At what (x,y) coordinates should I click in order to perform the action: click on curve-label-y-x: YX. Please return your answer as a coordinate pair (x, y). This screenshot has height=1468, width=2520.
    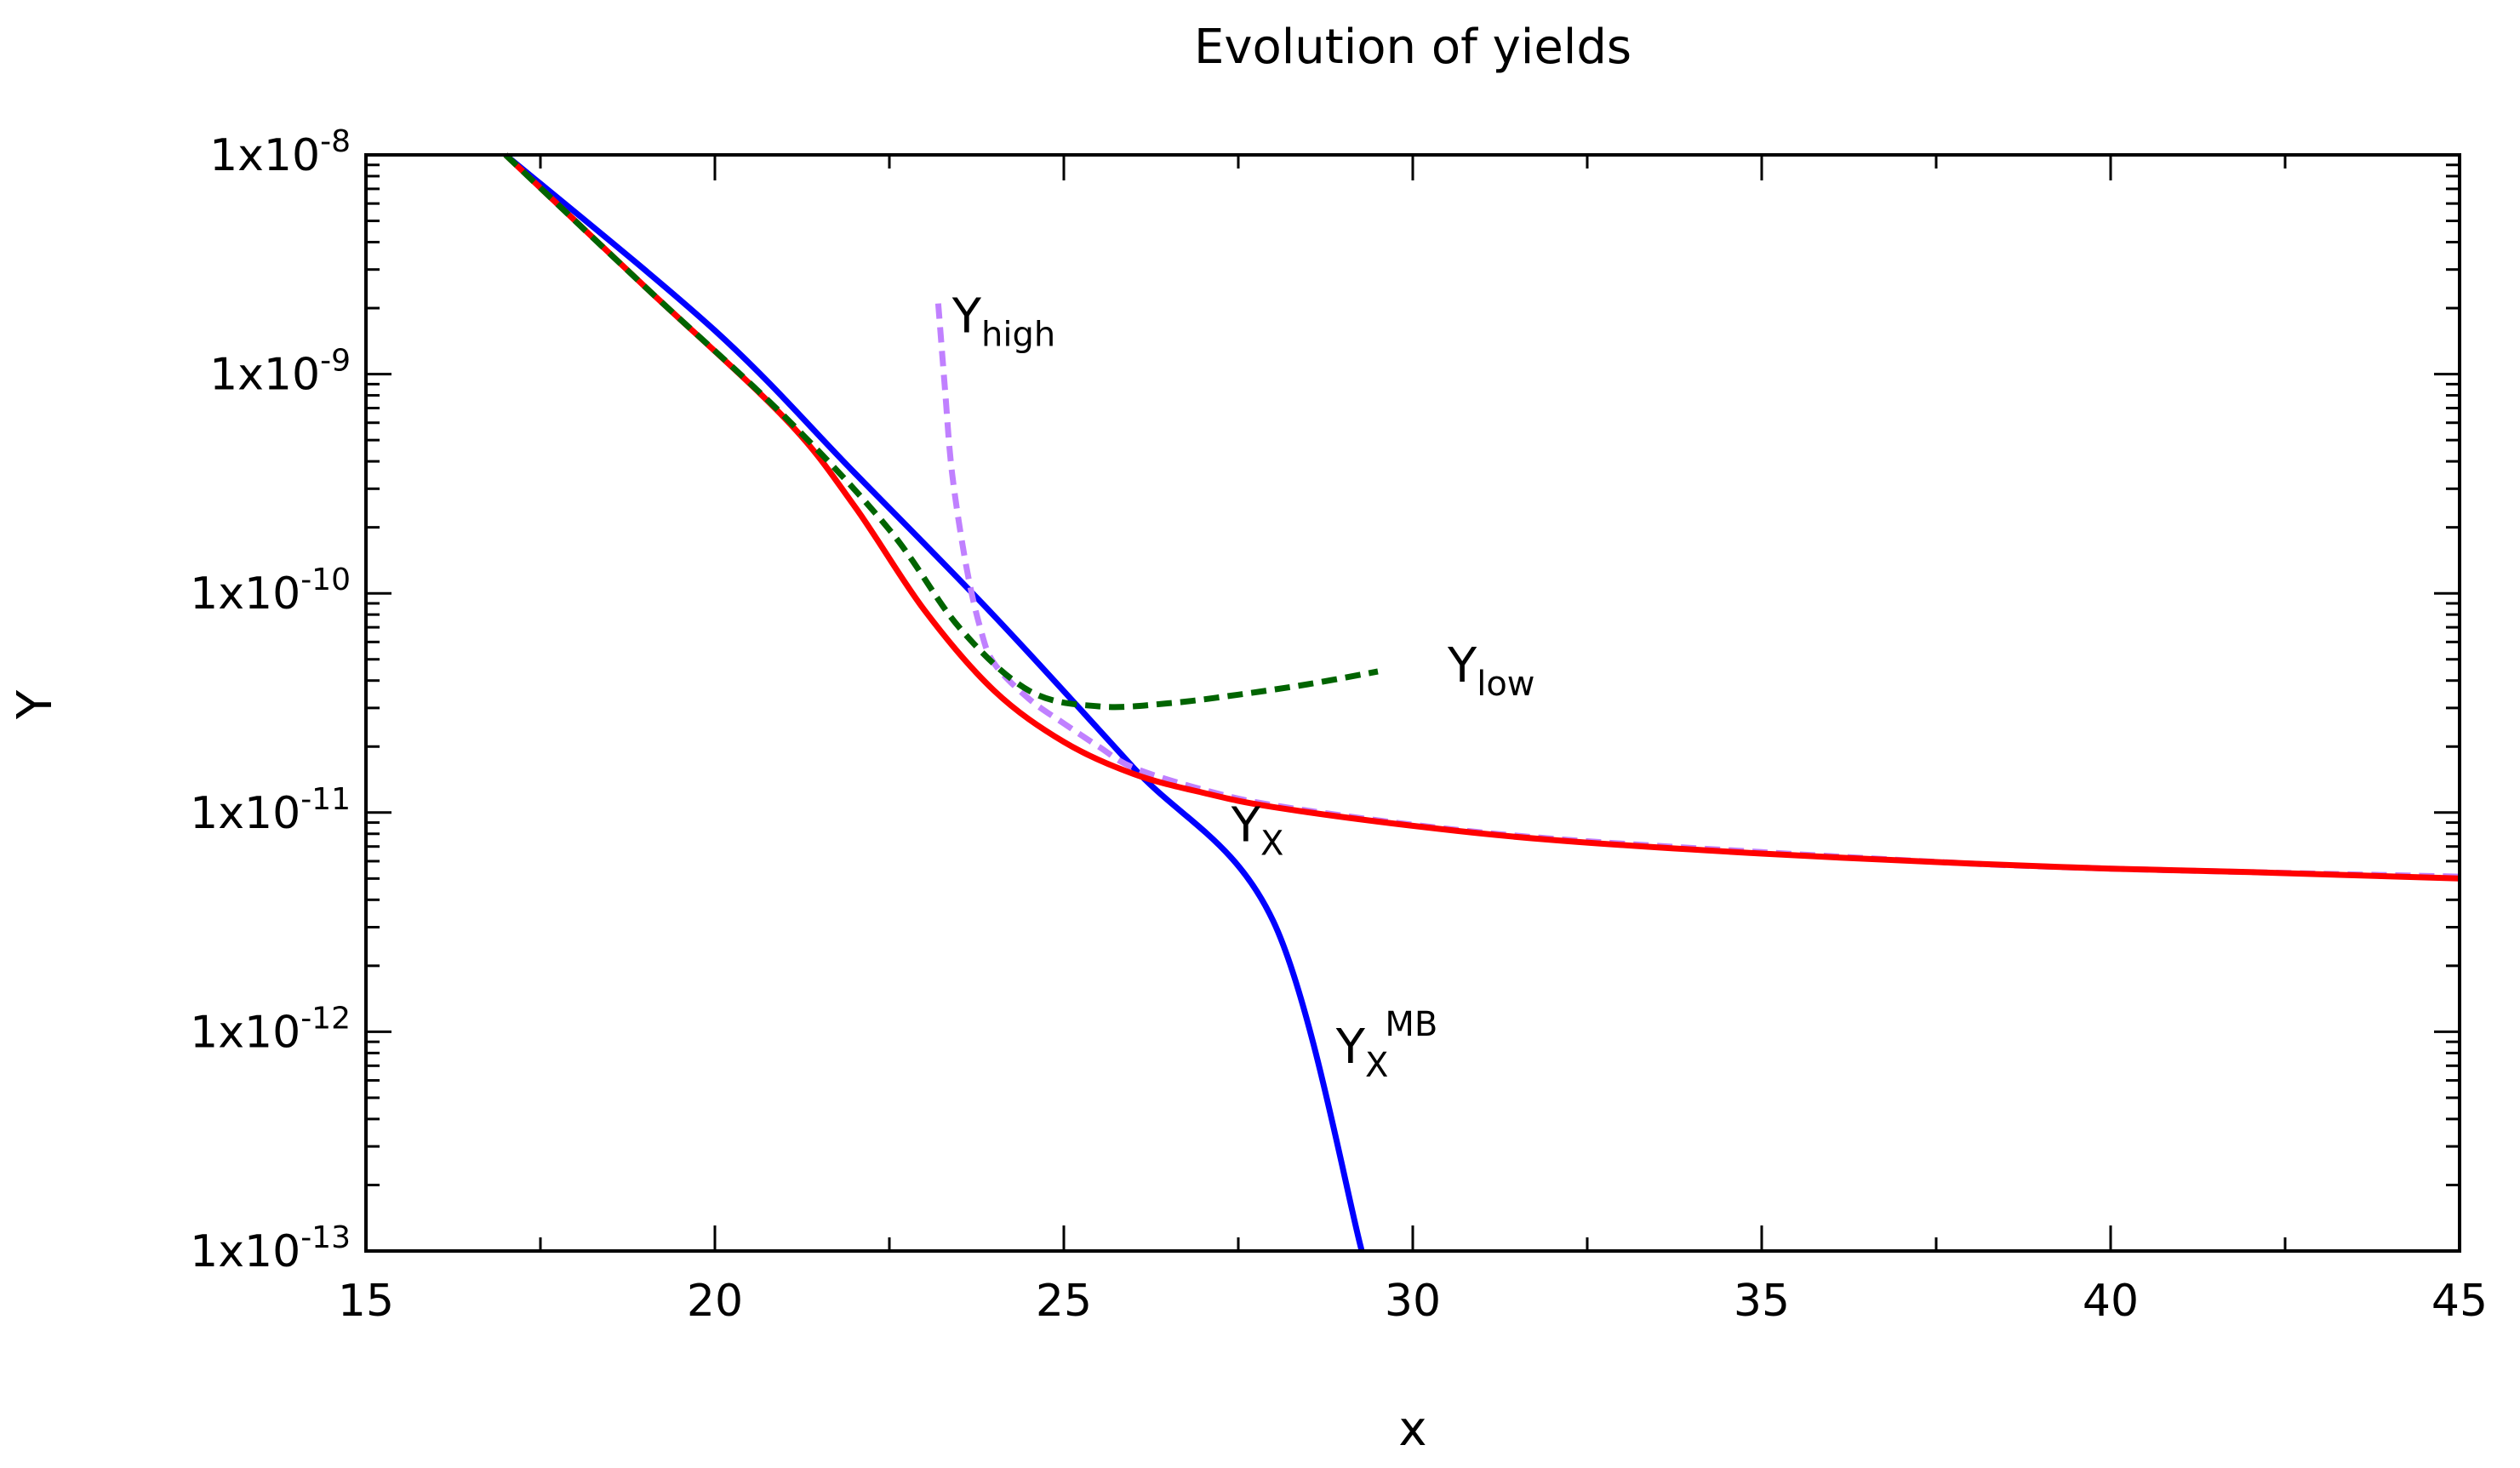
    Looking at the image, I should click on (1257, 830).